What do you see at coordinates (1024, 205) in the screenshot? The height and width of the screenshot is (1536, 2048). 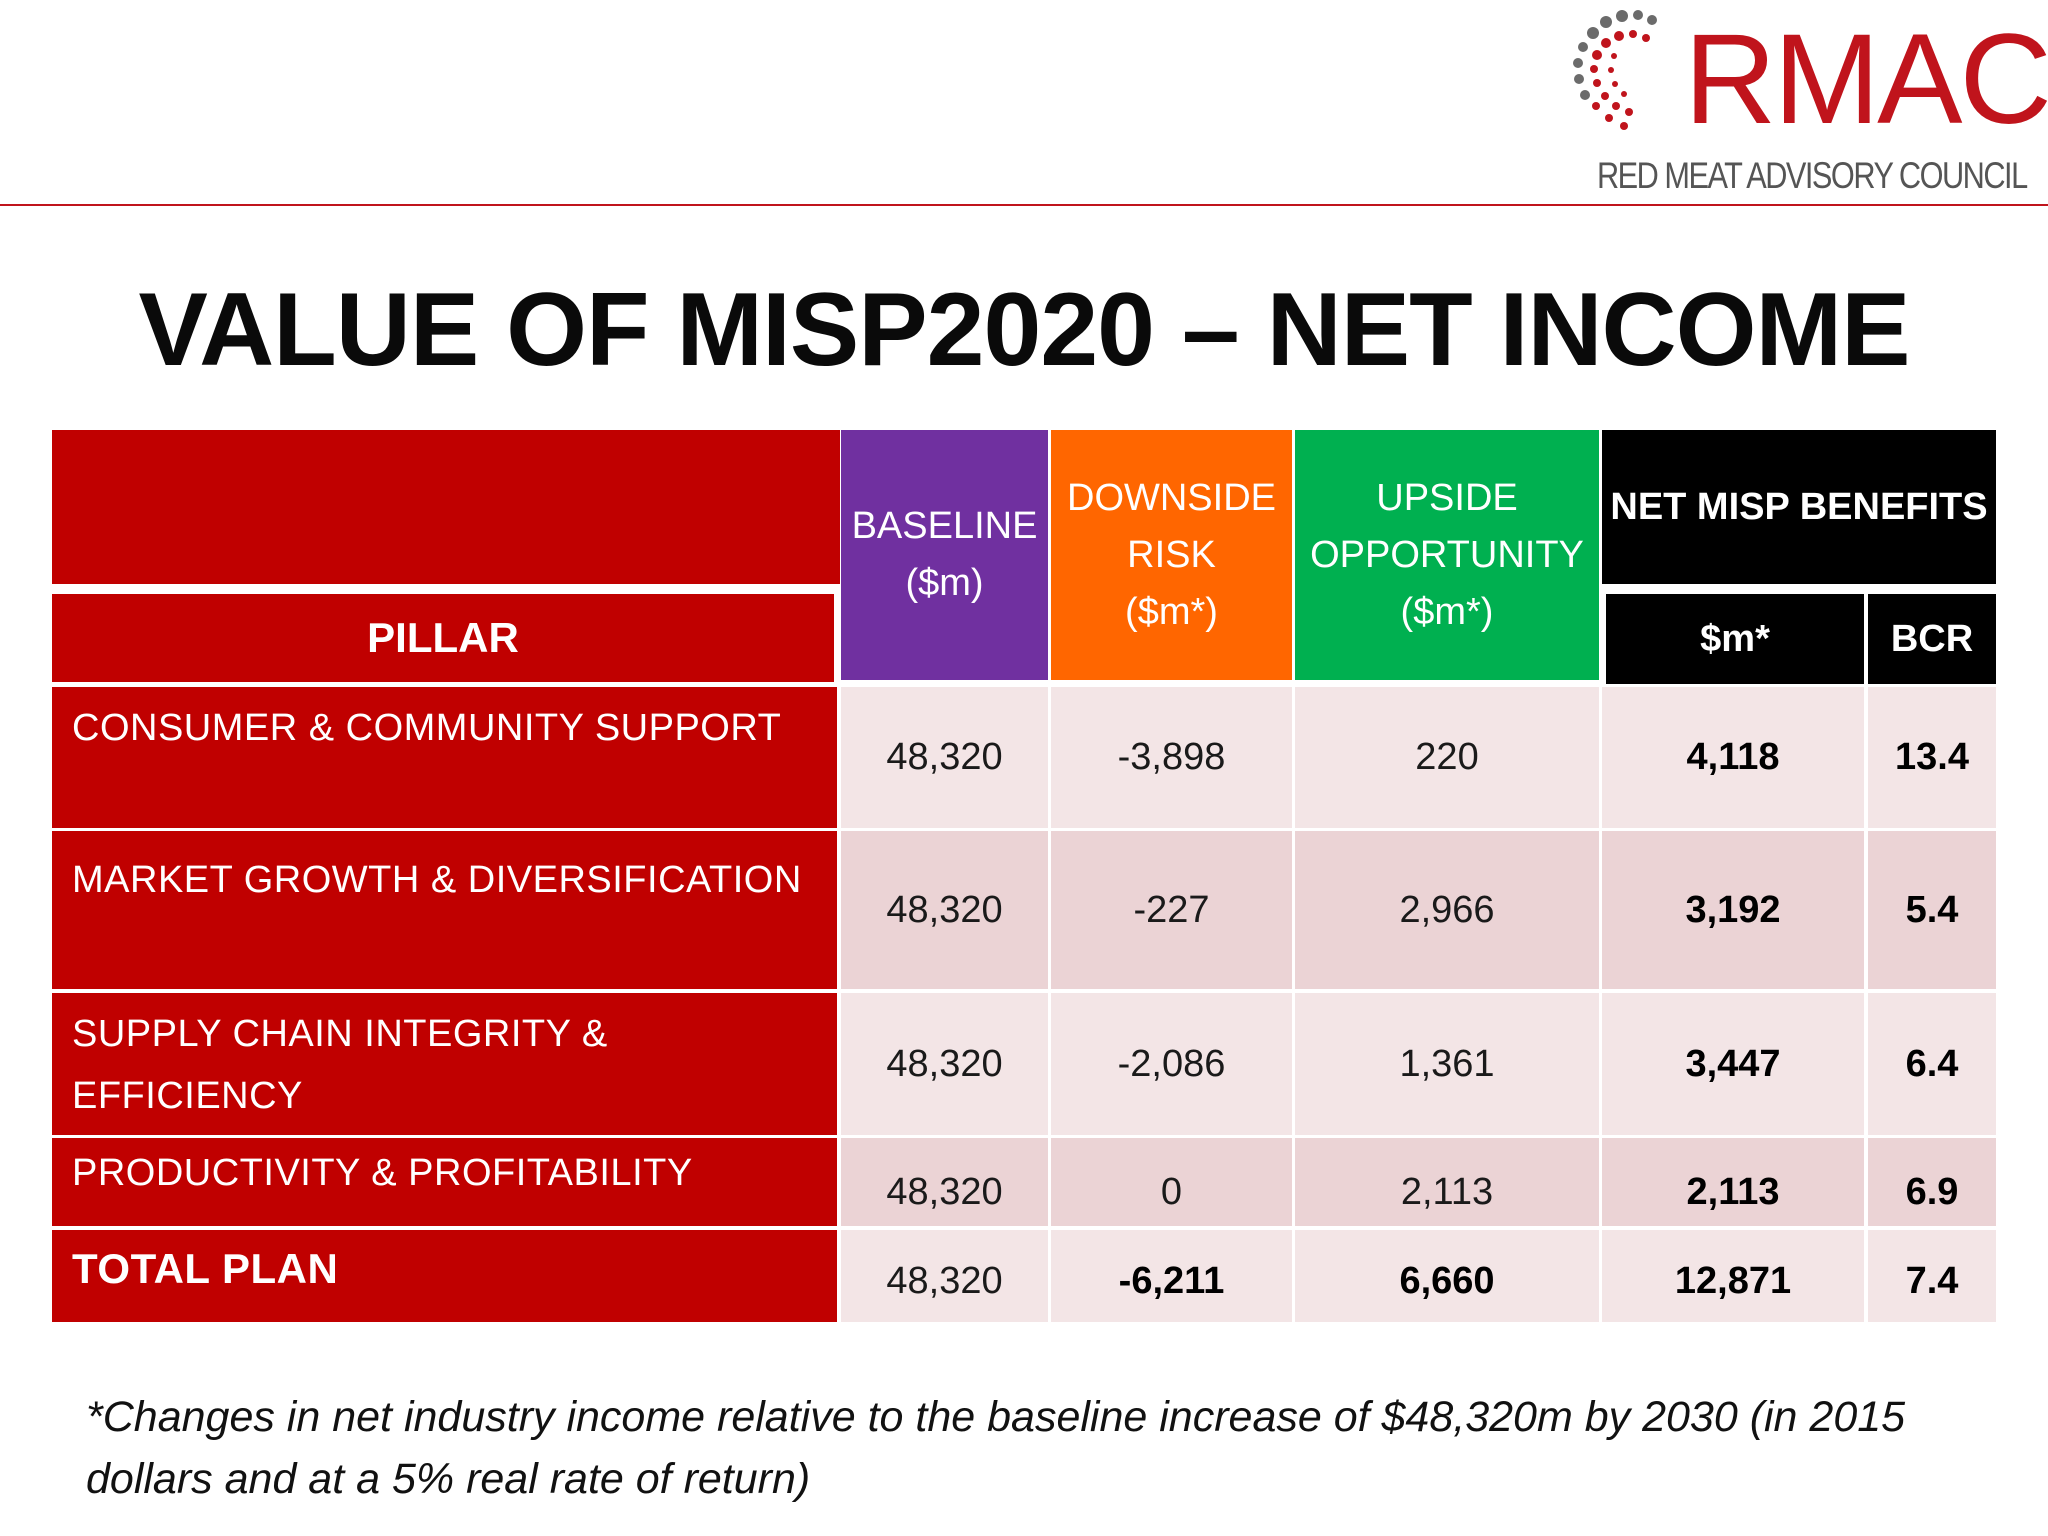 I see `header-divider` at bounding box center [1024, 205].